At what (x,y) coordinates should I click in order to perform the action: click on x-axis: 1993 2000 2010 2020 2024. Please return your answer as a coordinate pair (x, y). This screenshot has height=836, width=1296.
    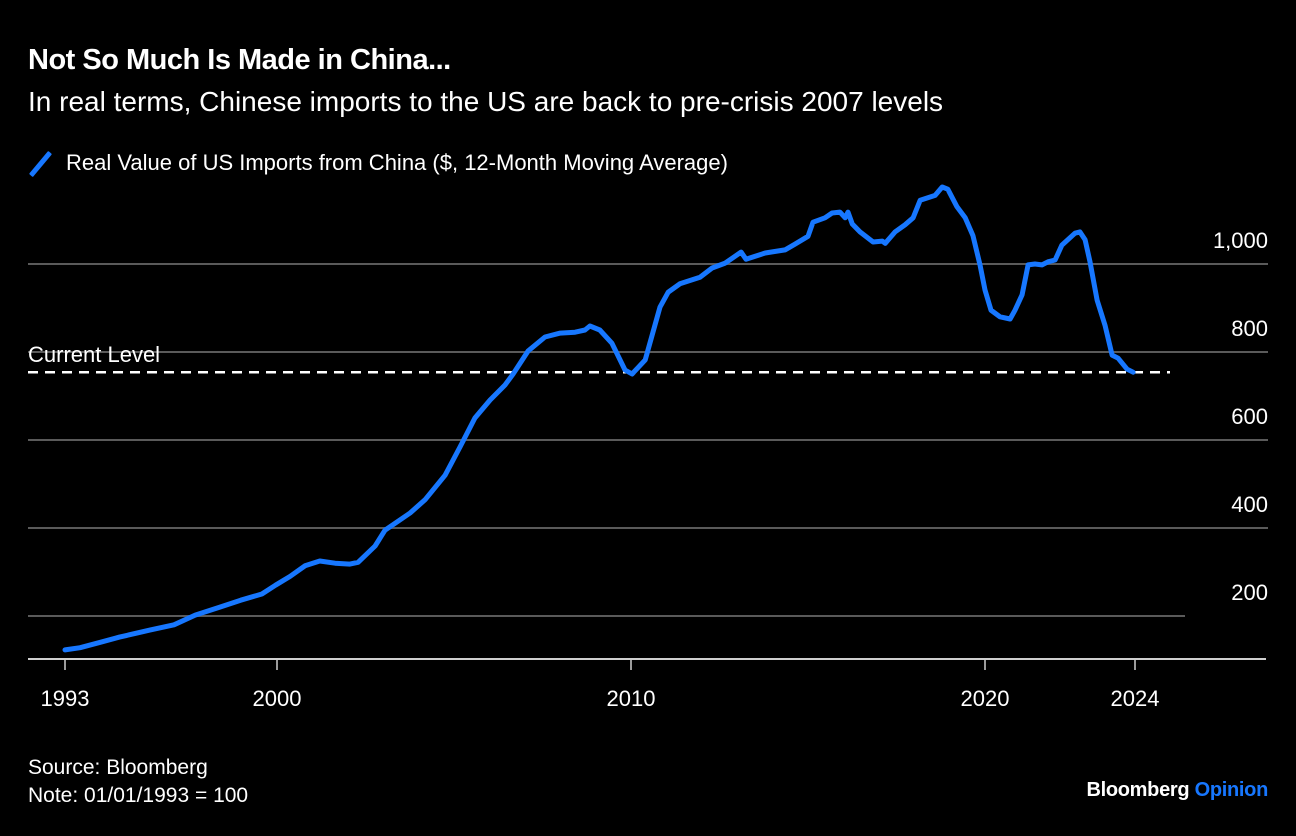
    Looking at the image, I should click on (600, 685).